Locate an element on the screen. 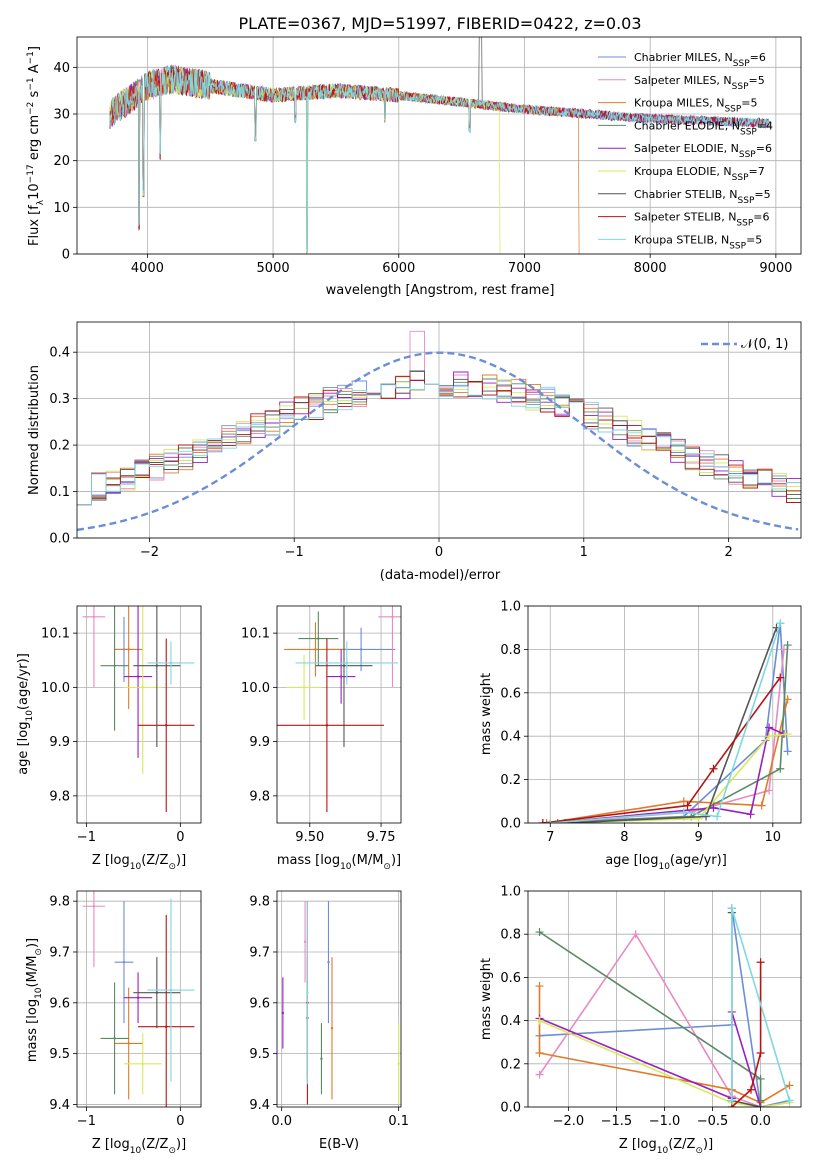 This screenshot has height=1170, width=819. axes-frame is located at coordinates (339, 999).